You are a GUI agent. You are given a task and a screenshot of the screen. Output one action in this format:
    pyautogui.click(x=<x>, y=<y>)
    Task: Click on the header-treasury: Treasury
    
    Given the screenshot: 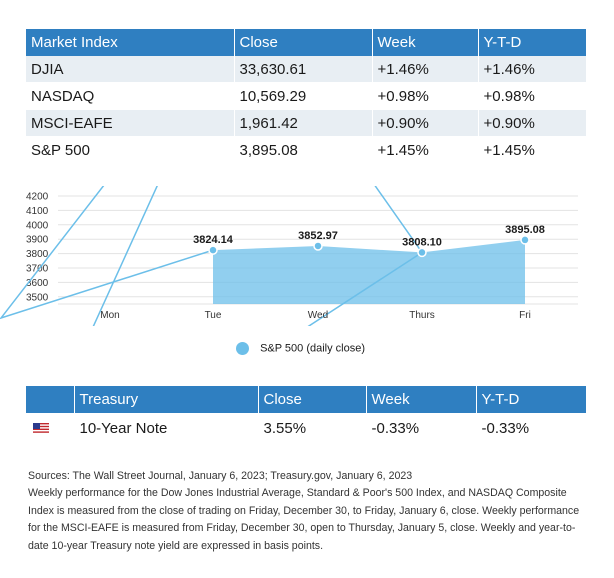 What is the action you would take?
    pyautogui.click(x=166, y=399)
    